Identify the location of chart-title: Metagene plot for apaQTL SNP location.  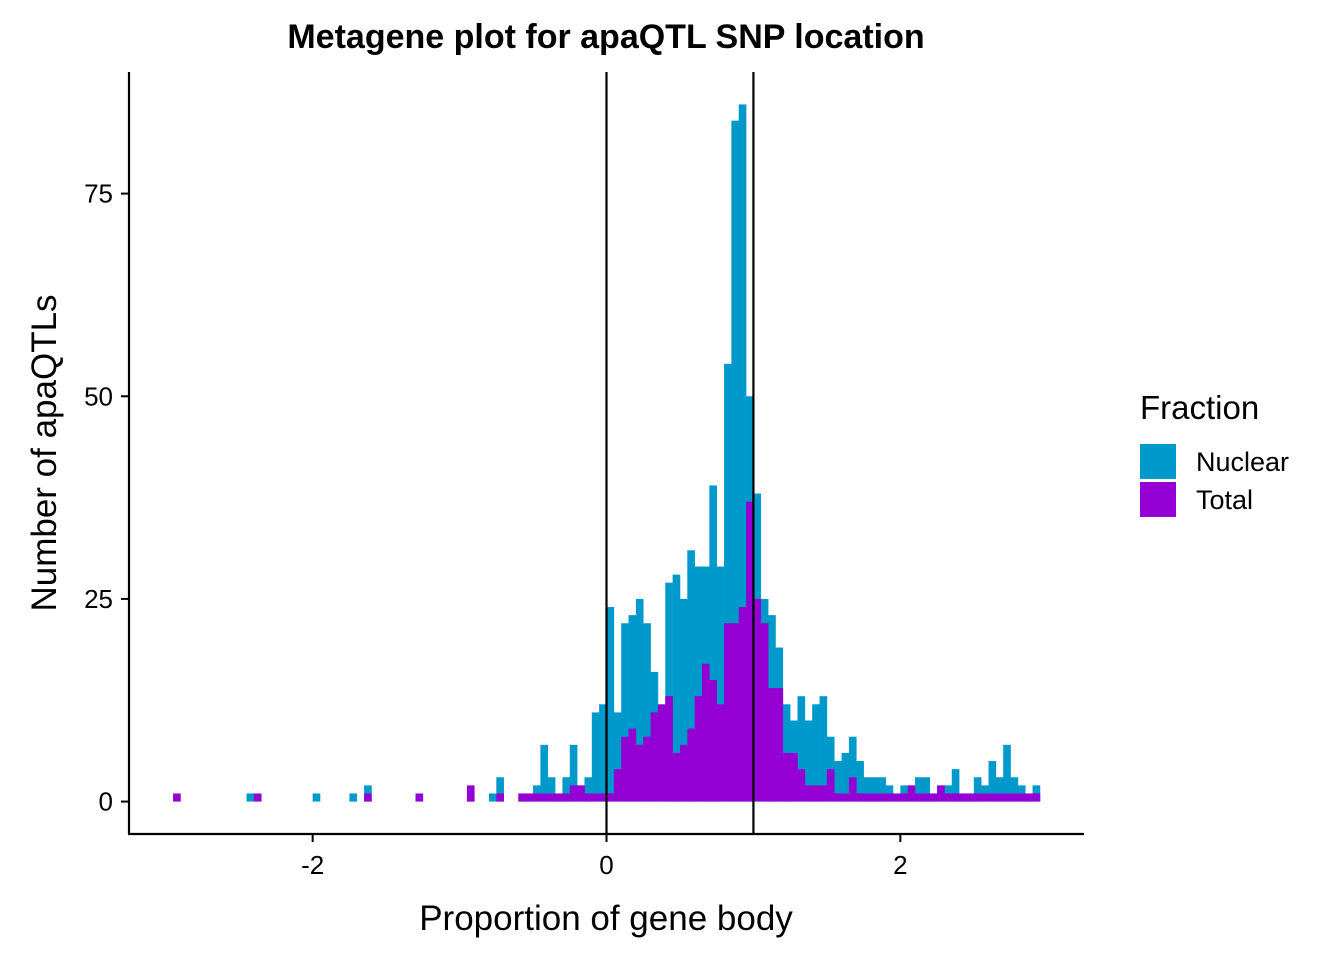
(605, 37).